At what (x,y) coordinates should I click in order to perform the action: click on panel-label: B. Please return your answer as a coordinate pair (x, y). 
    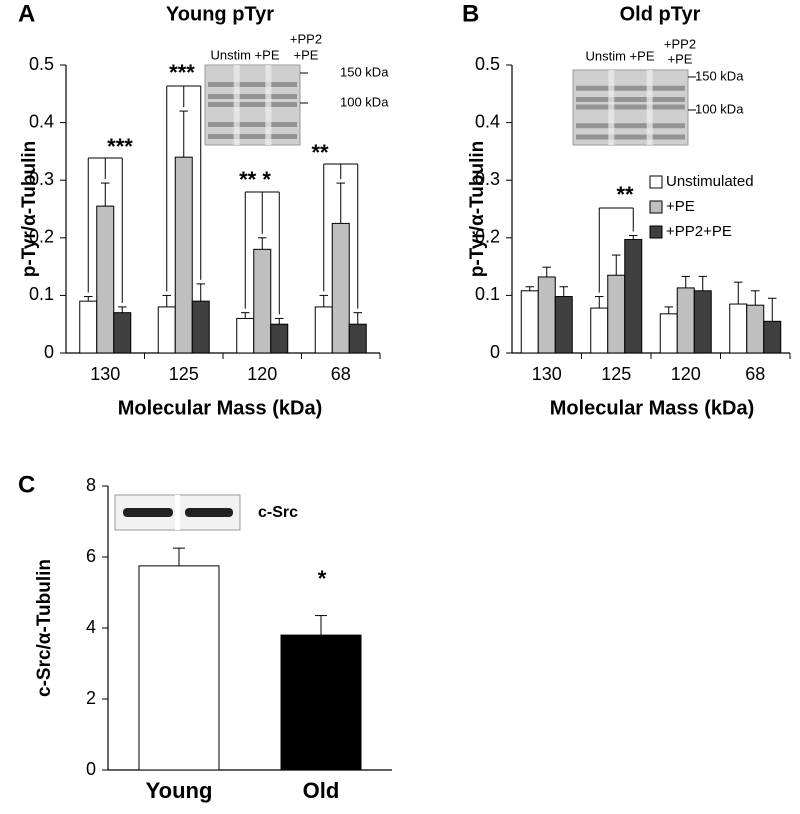
    Looking at the image, I should click on (470, 13).